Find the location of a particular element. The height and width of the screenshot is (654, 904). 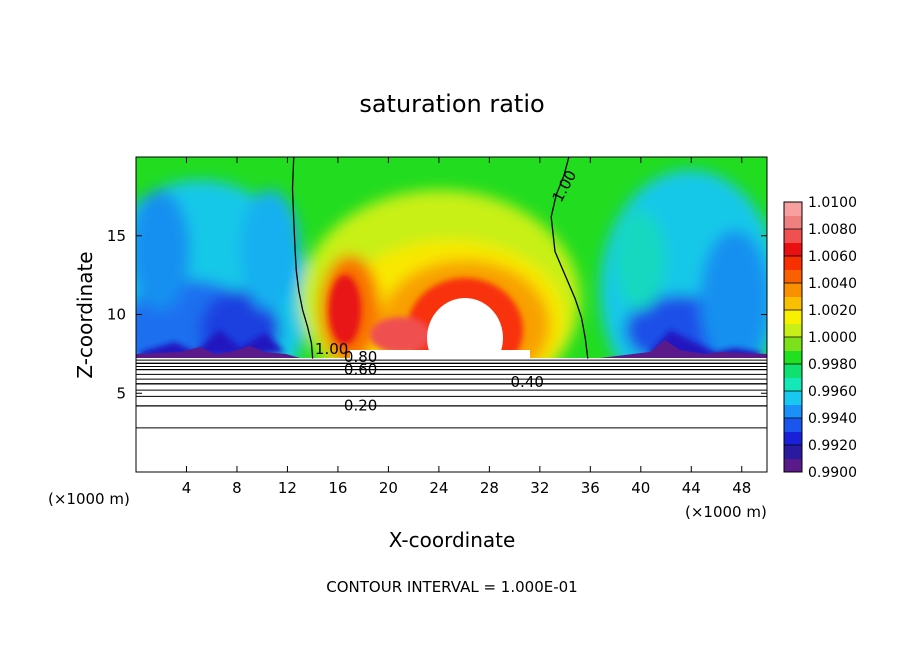

colorbar-tick-label: 1.0100 is located at coordinates (832, 203).